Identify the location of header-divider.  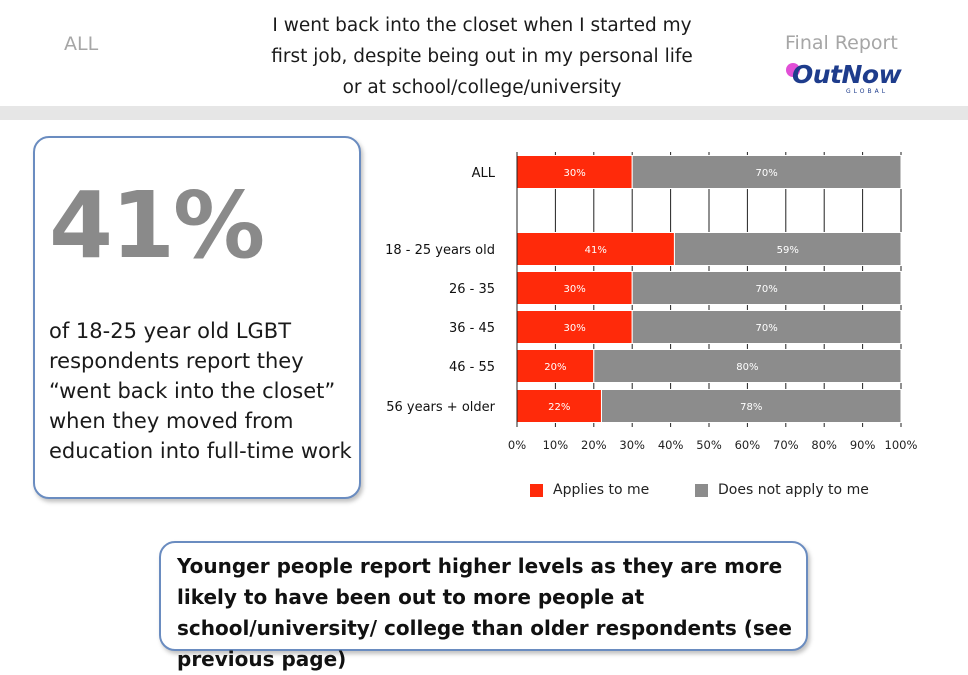
(484, 113).